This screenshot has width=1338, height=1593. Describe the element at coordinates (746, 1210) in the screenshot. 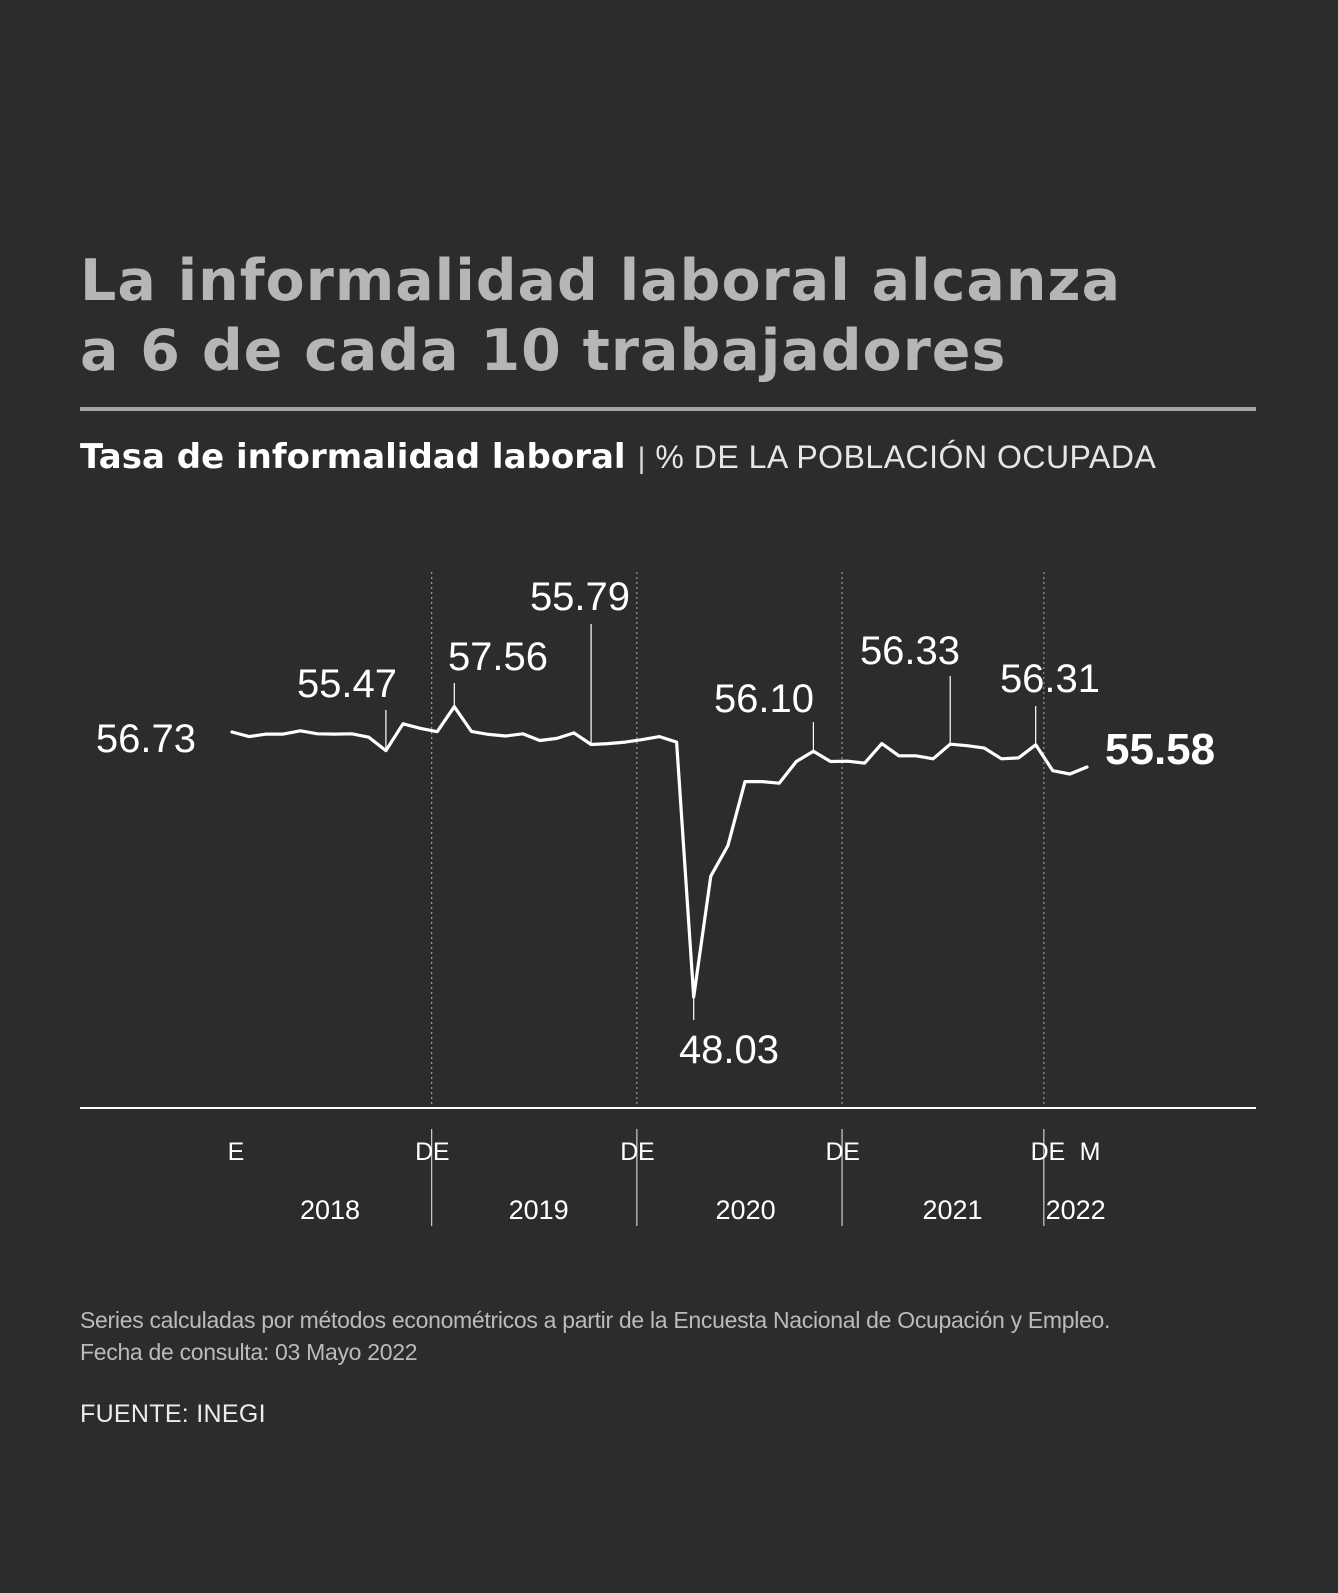

I see `year-label-2020: 2020` at that location.